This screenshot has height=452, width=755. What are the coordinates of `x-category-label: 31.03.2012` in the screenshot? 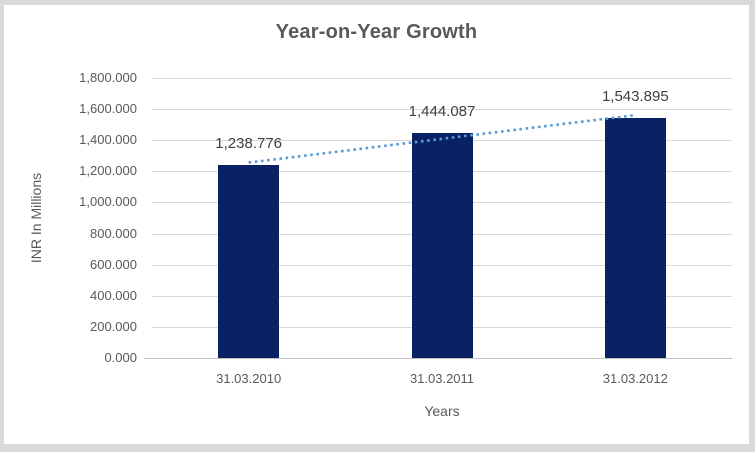 It's located at (635, 378).